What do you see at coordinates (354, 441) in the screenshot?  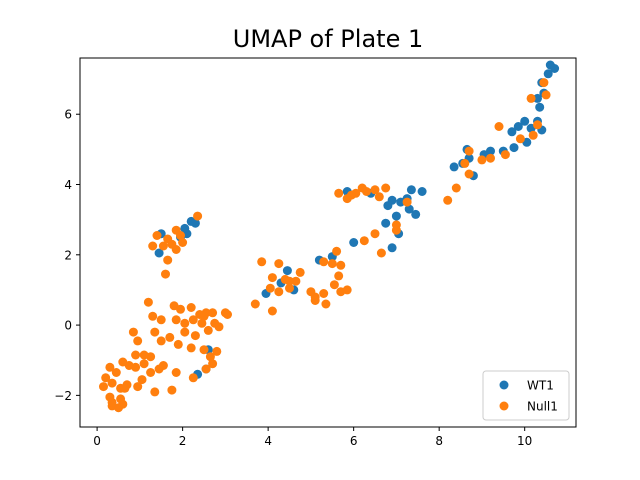 I see `x-tick-label: 6` at bounding box center [354, 441].